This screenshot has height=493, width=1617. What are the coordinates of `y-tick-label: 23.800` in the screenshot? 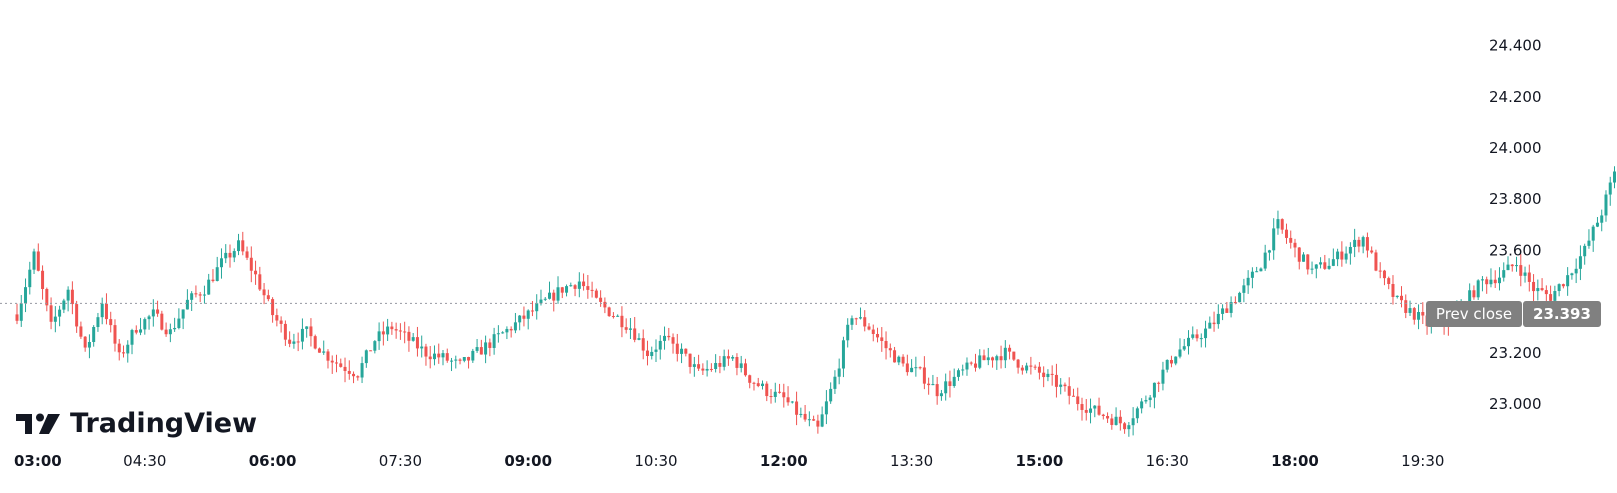 It's located at (1515, 199).